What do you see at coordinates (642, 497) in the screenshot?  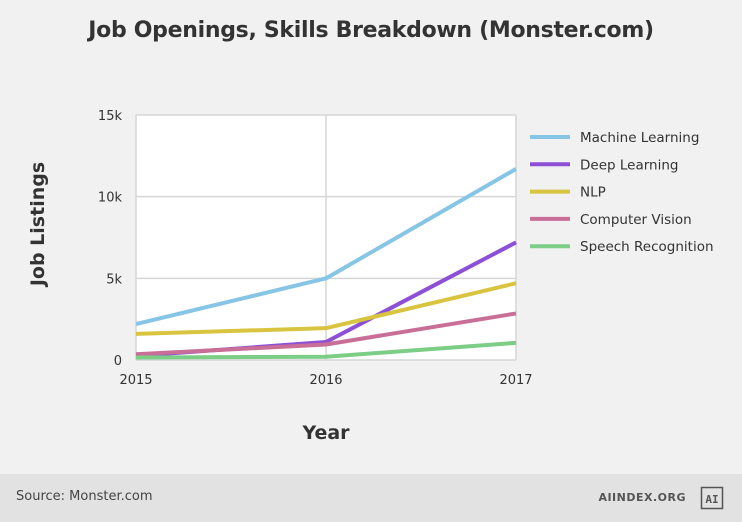 I see `brand-name: AIINDEX.ORG` at bounding box center [642, 497].